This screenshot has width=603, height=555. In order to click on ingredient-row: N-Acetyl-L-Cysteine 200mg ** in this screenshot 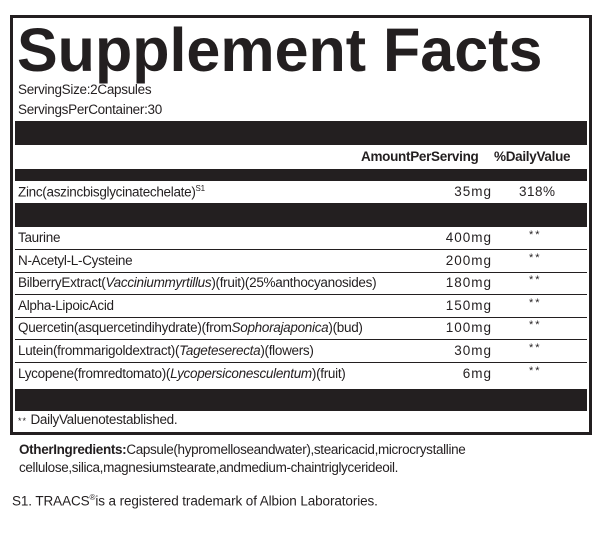, I will do `click(301, 261)`.